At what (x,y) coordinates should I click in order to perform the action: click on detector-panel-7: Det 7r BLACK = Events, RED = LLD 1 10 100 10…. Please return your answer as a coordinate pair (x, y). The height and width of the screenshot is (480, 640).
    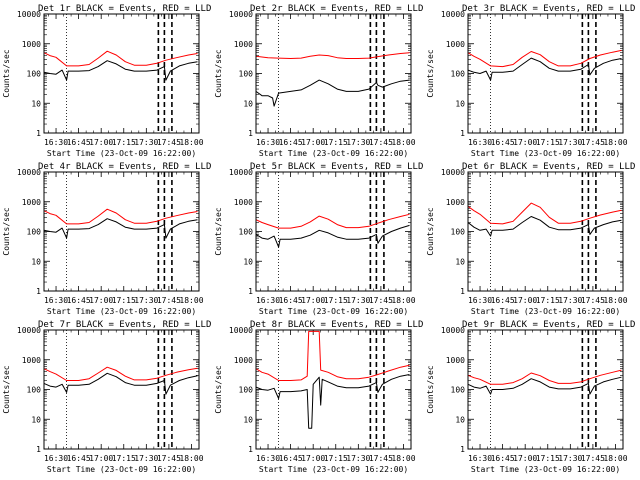
    Looking at the image, I should click on (106, 397).